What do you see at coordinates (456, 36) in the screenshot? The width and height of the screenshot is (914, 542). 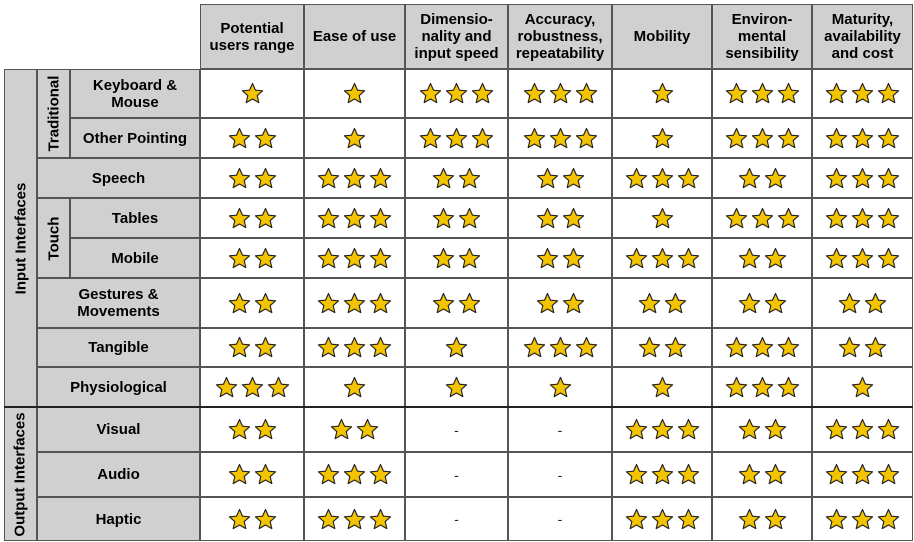 I see `column-header-label: Dimensio- nality and input speed` at bounding box center [456, 36].